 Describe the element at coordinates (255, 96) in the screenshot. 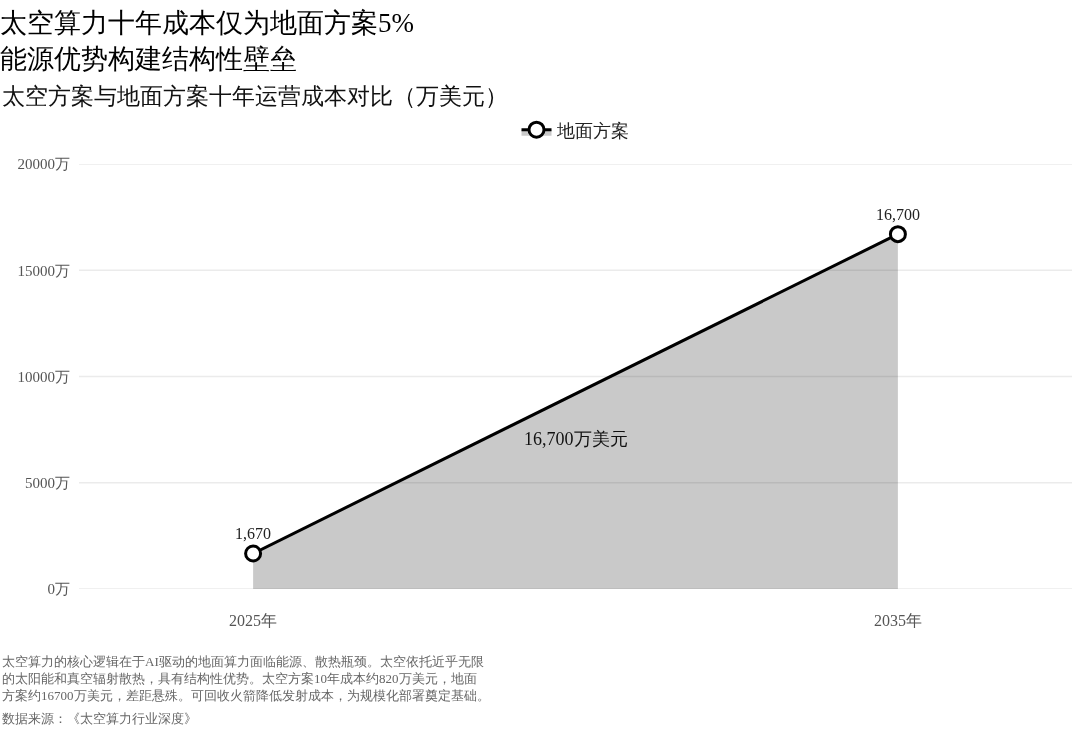

I see `chart-subtitle: 太空方案与地面方案十年运营成本对比（万美元）` at that location.